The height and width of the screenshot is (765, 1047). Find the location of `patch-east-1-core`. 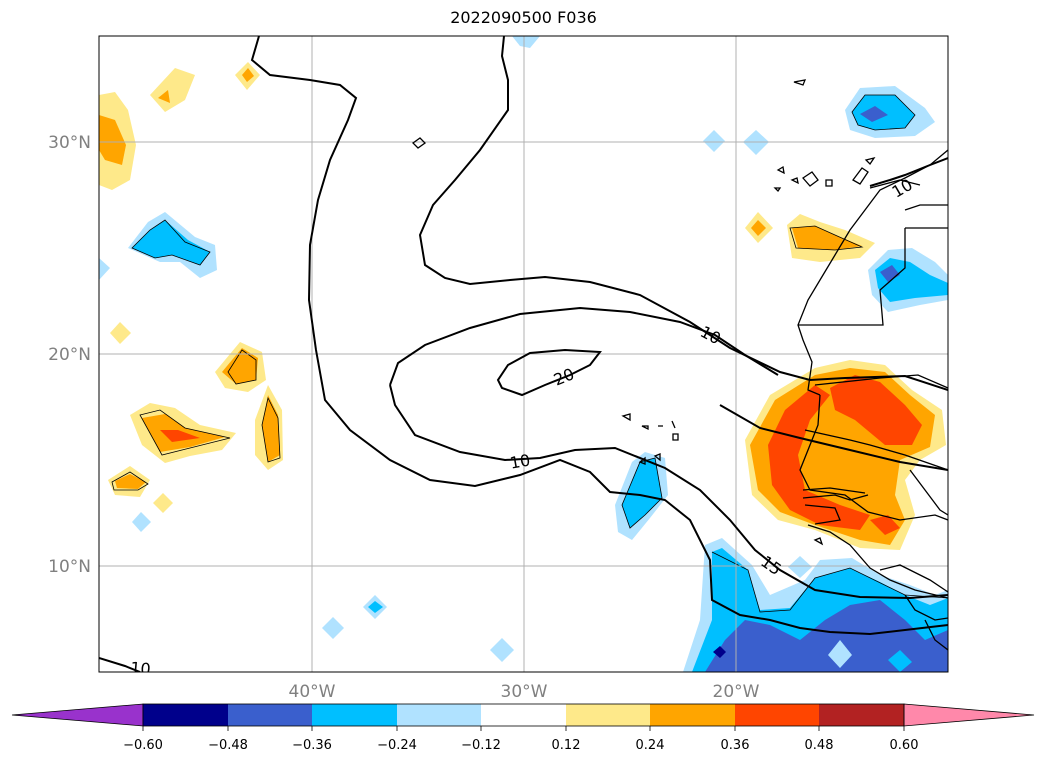

patch-east-1-core is located at coordinates (758, 228).